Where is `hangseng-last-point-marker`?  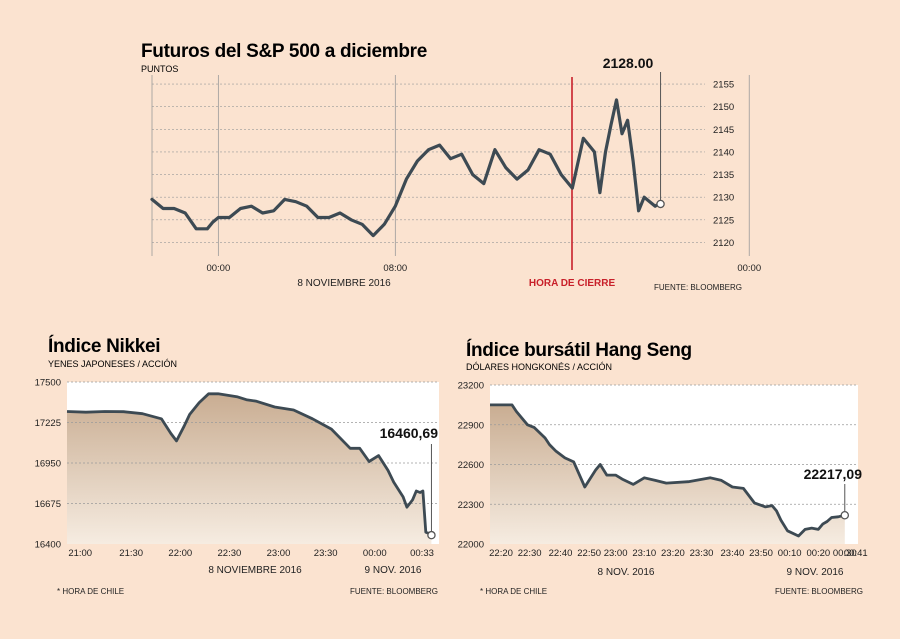
hangseng-last-point-marker is located at coordinates (845, 515).